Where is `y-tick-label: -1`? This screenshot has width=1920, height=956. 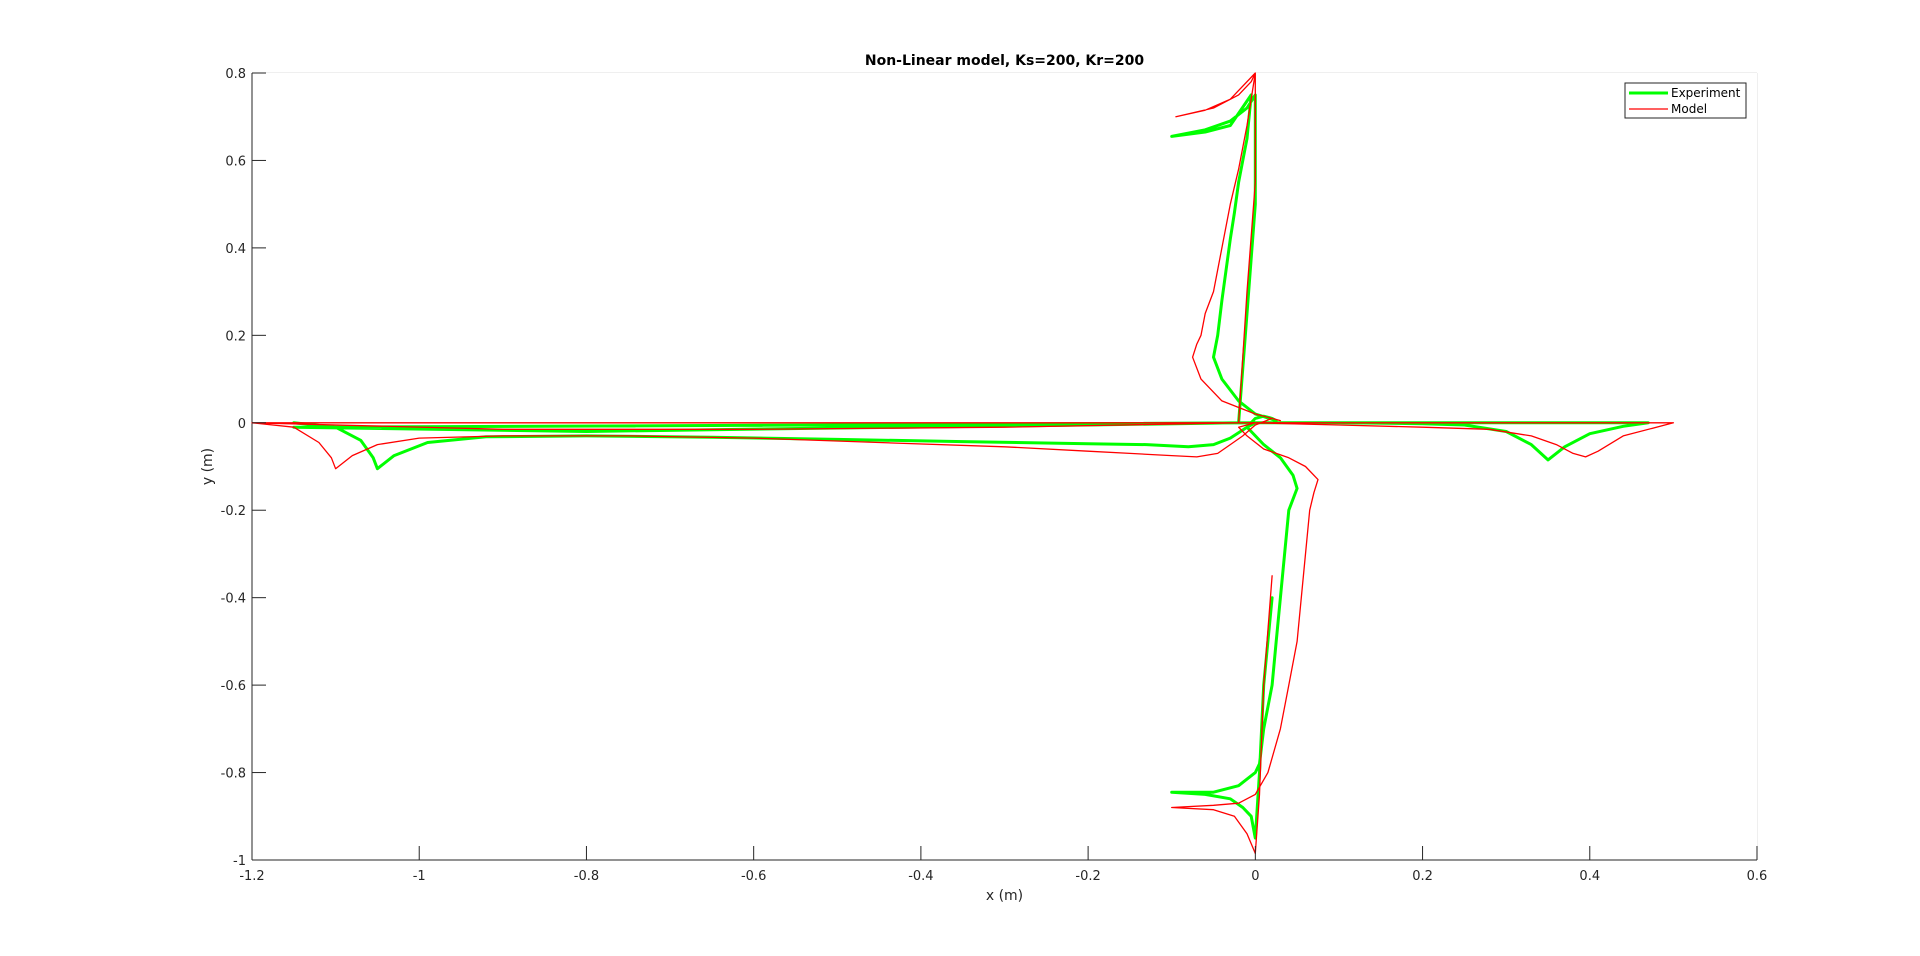 y-tick-label: -1 is located at coordinates (239, 861).